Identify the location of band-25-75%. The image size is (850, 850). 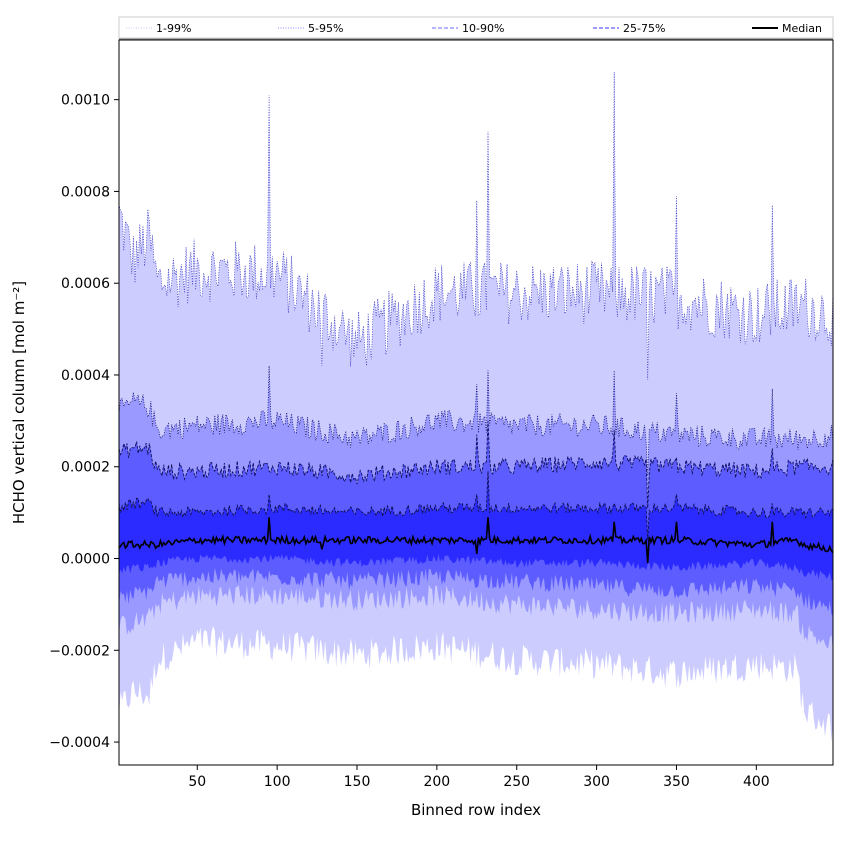
(476, 526).